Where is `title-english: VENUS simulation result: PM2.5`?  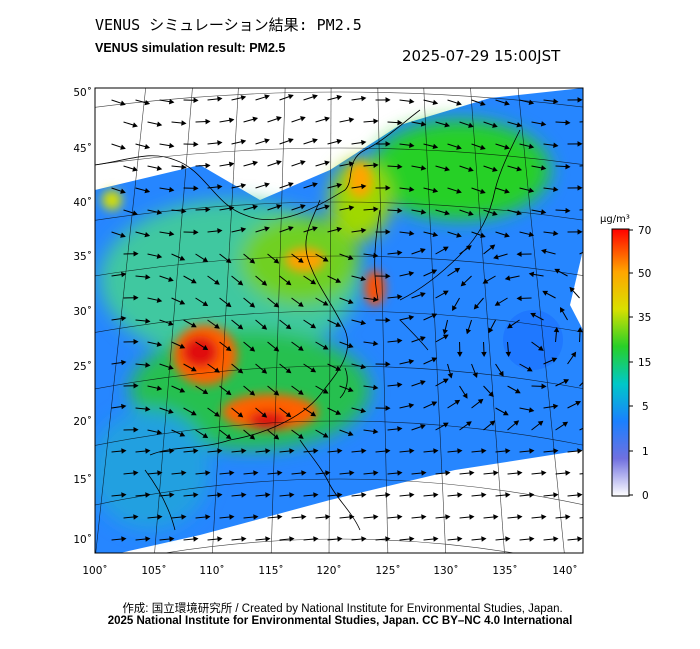
title-english: VENUS simulation result: PM2.5 is located at coordinates (190, 48).